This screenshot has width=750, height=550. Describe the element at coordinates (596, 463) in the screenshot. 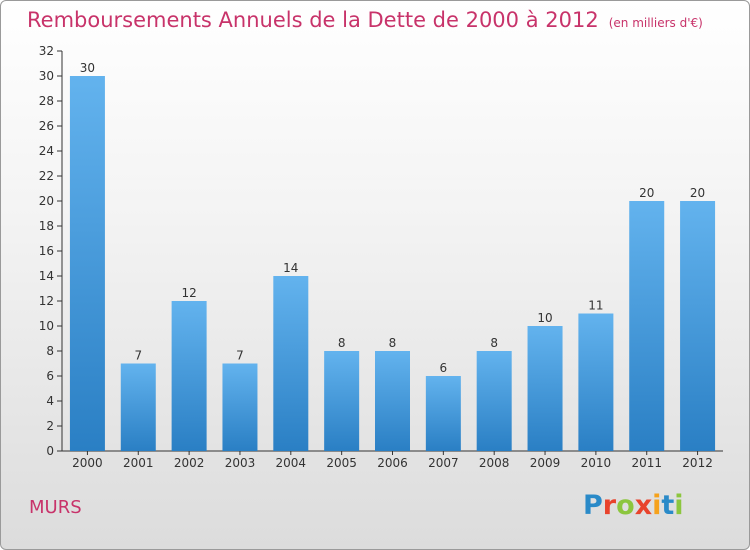

I see `x-tick-label: 2010` at that location.